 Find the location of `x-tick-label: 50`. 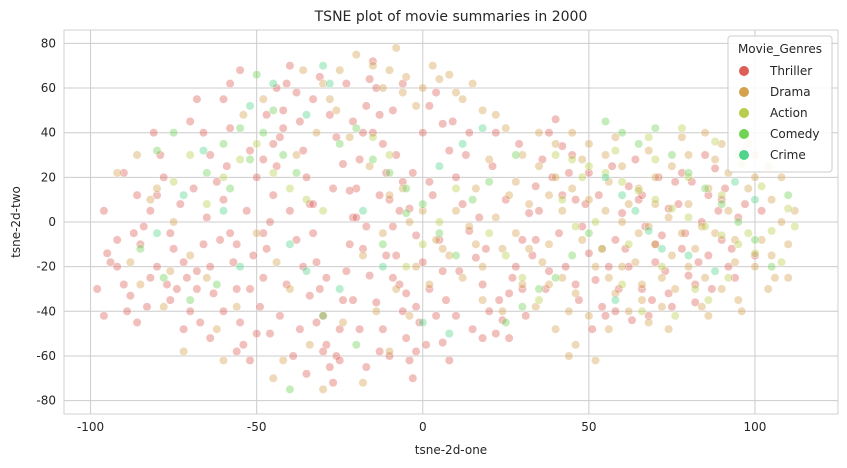

x-tick-label: 50 is located at coordinates (588, 427).